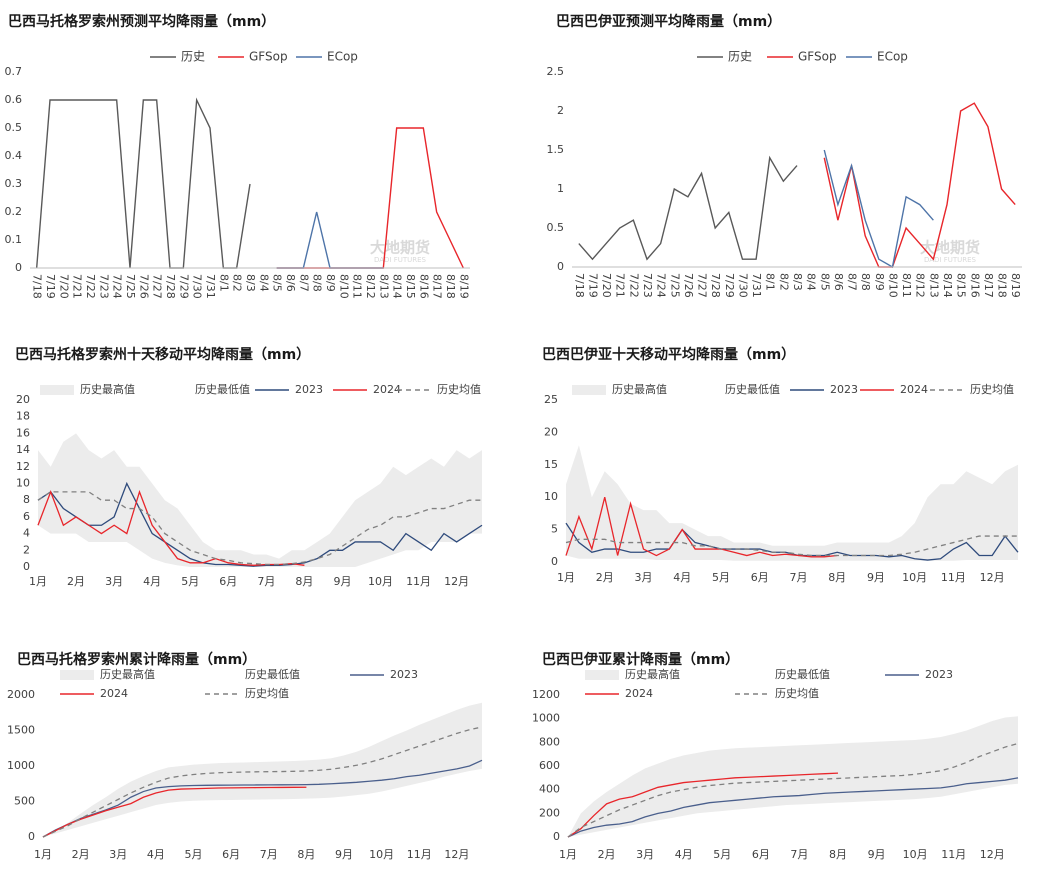 The image size is (1037, 878). I want to click on legend-label: 历史最低值, so click(222, 389).